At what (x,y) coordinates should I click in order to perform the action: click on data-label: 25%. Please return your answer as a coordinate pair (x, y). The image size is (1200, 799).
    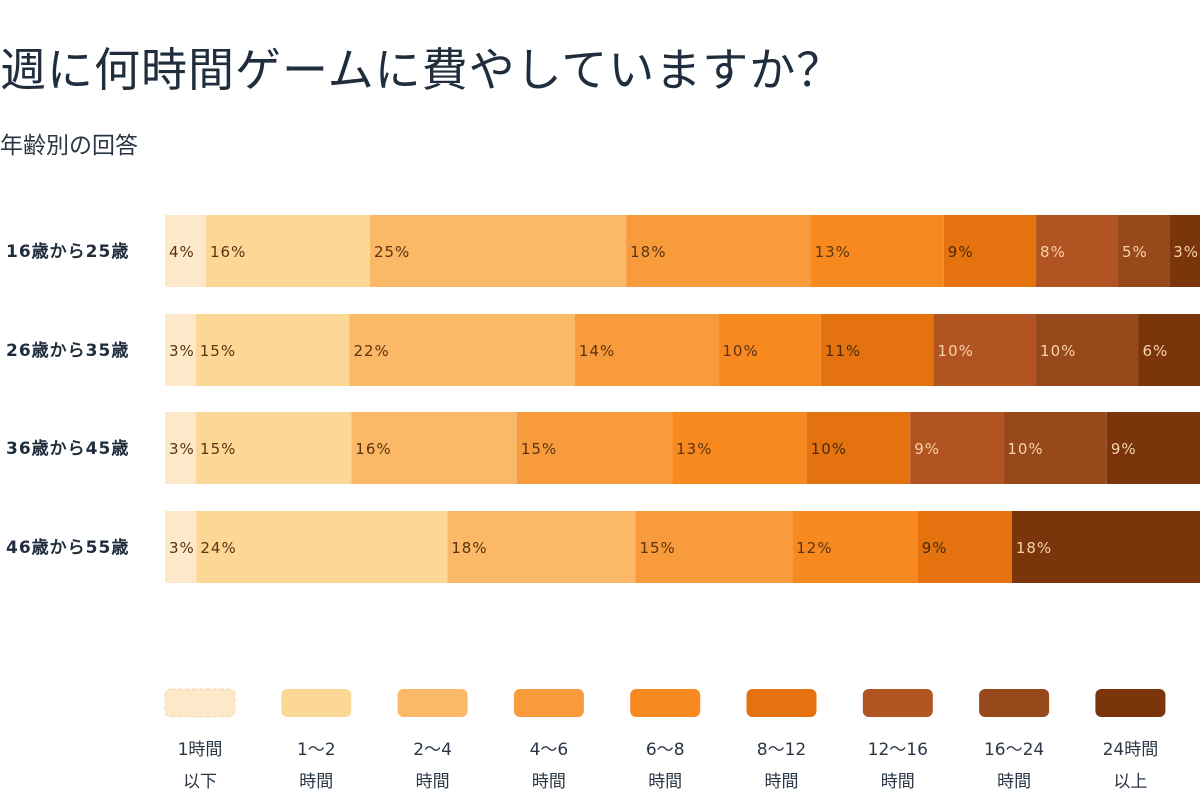
    Looking at the image, I should click on (392, 252).